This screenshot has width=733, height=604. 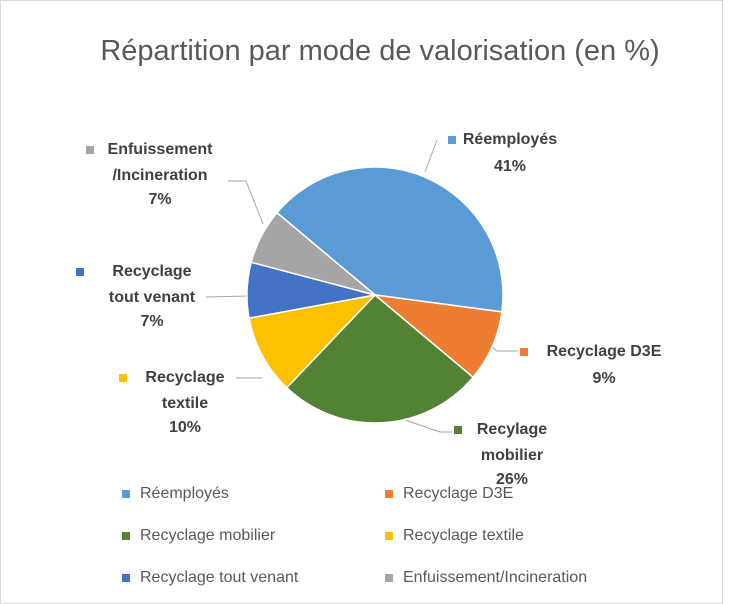 I want to click on legend-label: Recyclage textile, so click(x=463, y=535).